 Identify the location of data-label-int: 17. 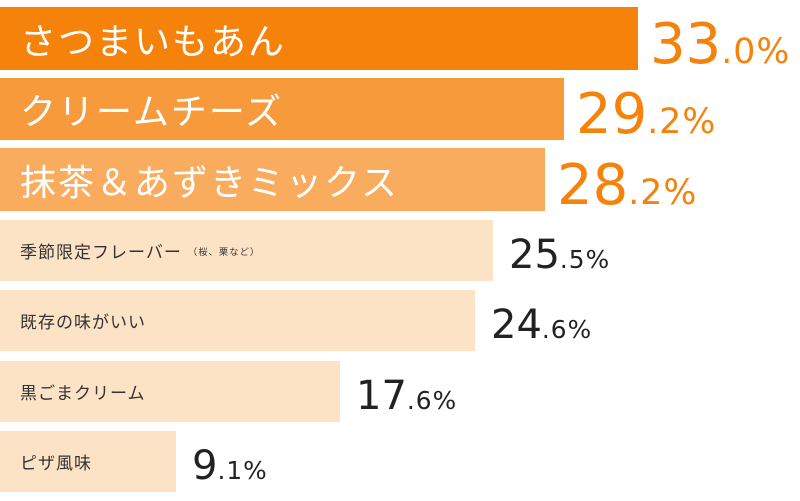
(381, 395).